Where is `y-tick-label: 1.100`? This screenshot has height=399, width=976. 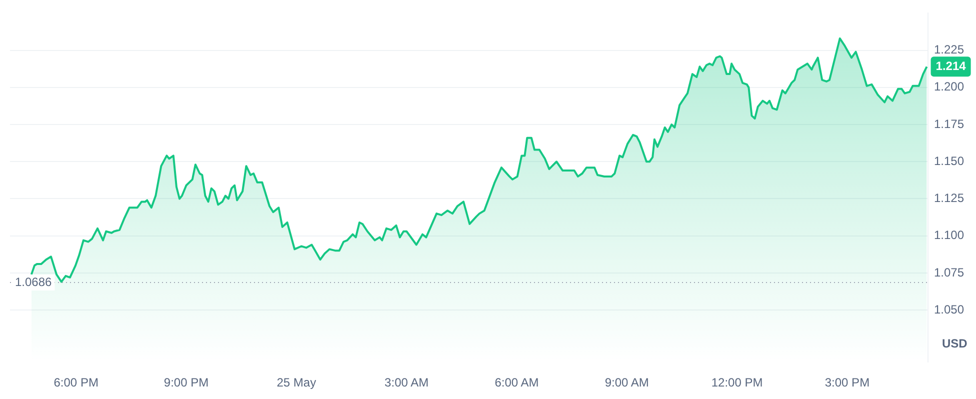 y-tick-label: 1.100 is located at coordinates (949, 235).